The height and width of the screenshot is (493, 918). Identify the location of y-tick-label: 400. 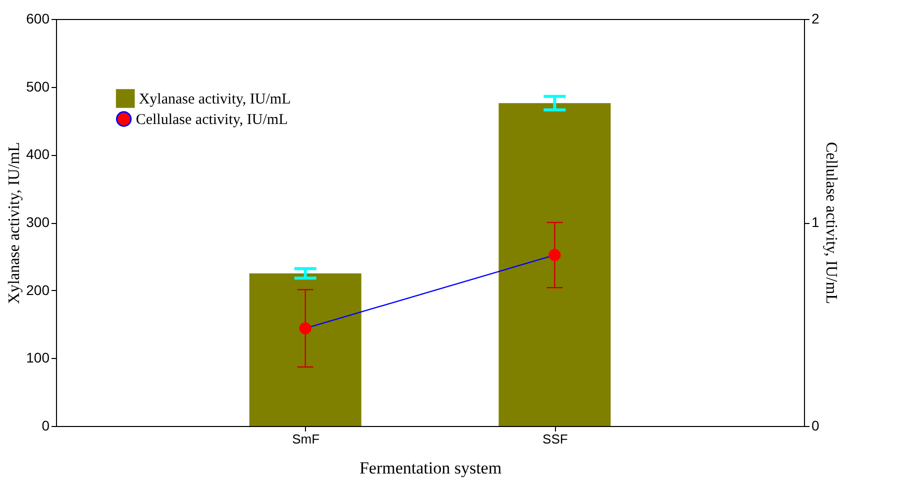
(38, 154).